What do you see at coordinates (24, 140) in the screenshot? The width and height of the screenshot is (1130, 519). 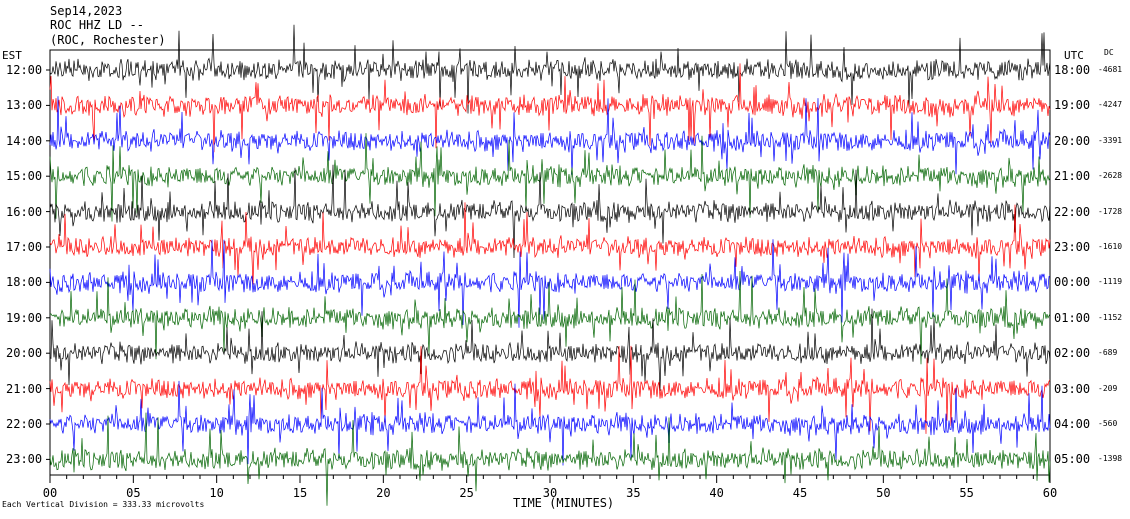 I see `est-hour-label: 14:00` at bounding box center [24, 140].